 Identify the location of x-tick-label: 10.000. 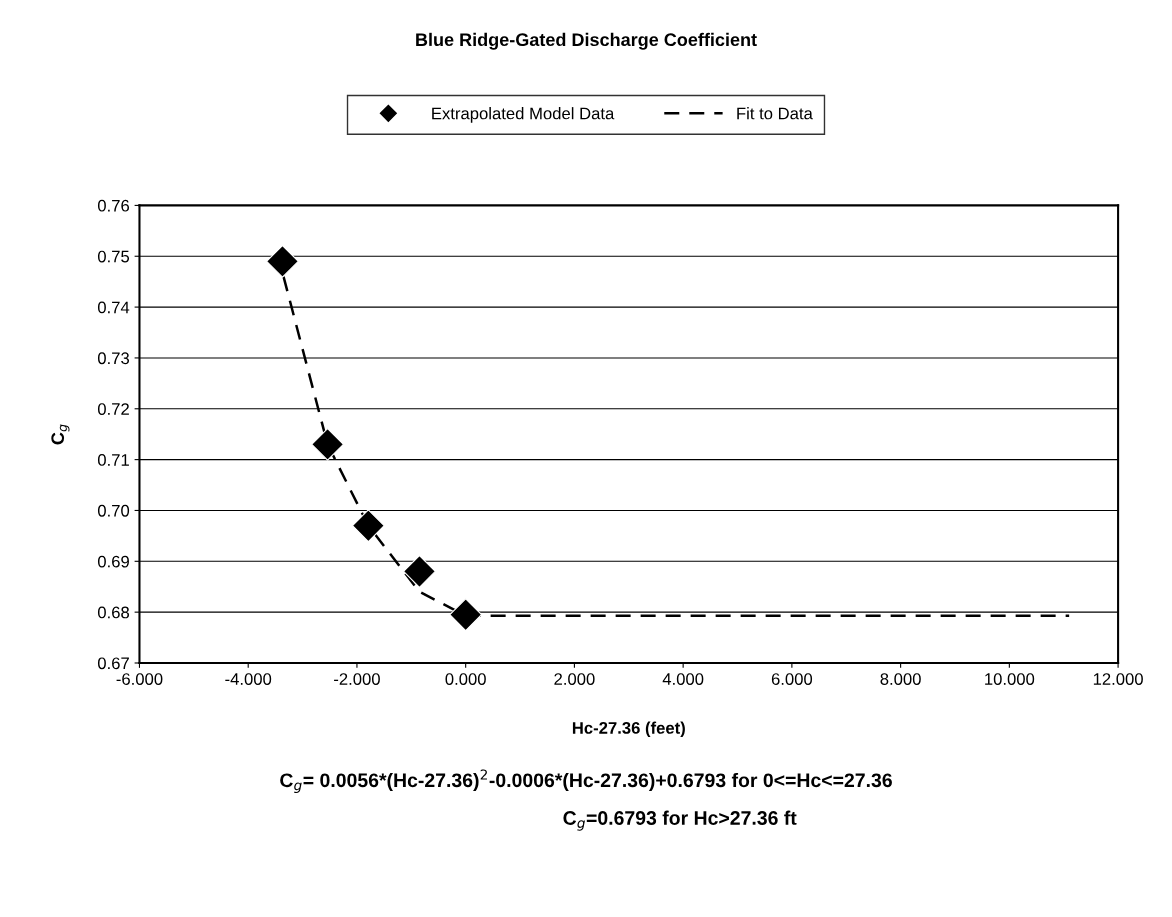
(1010, 679).